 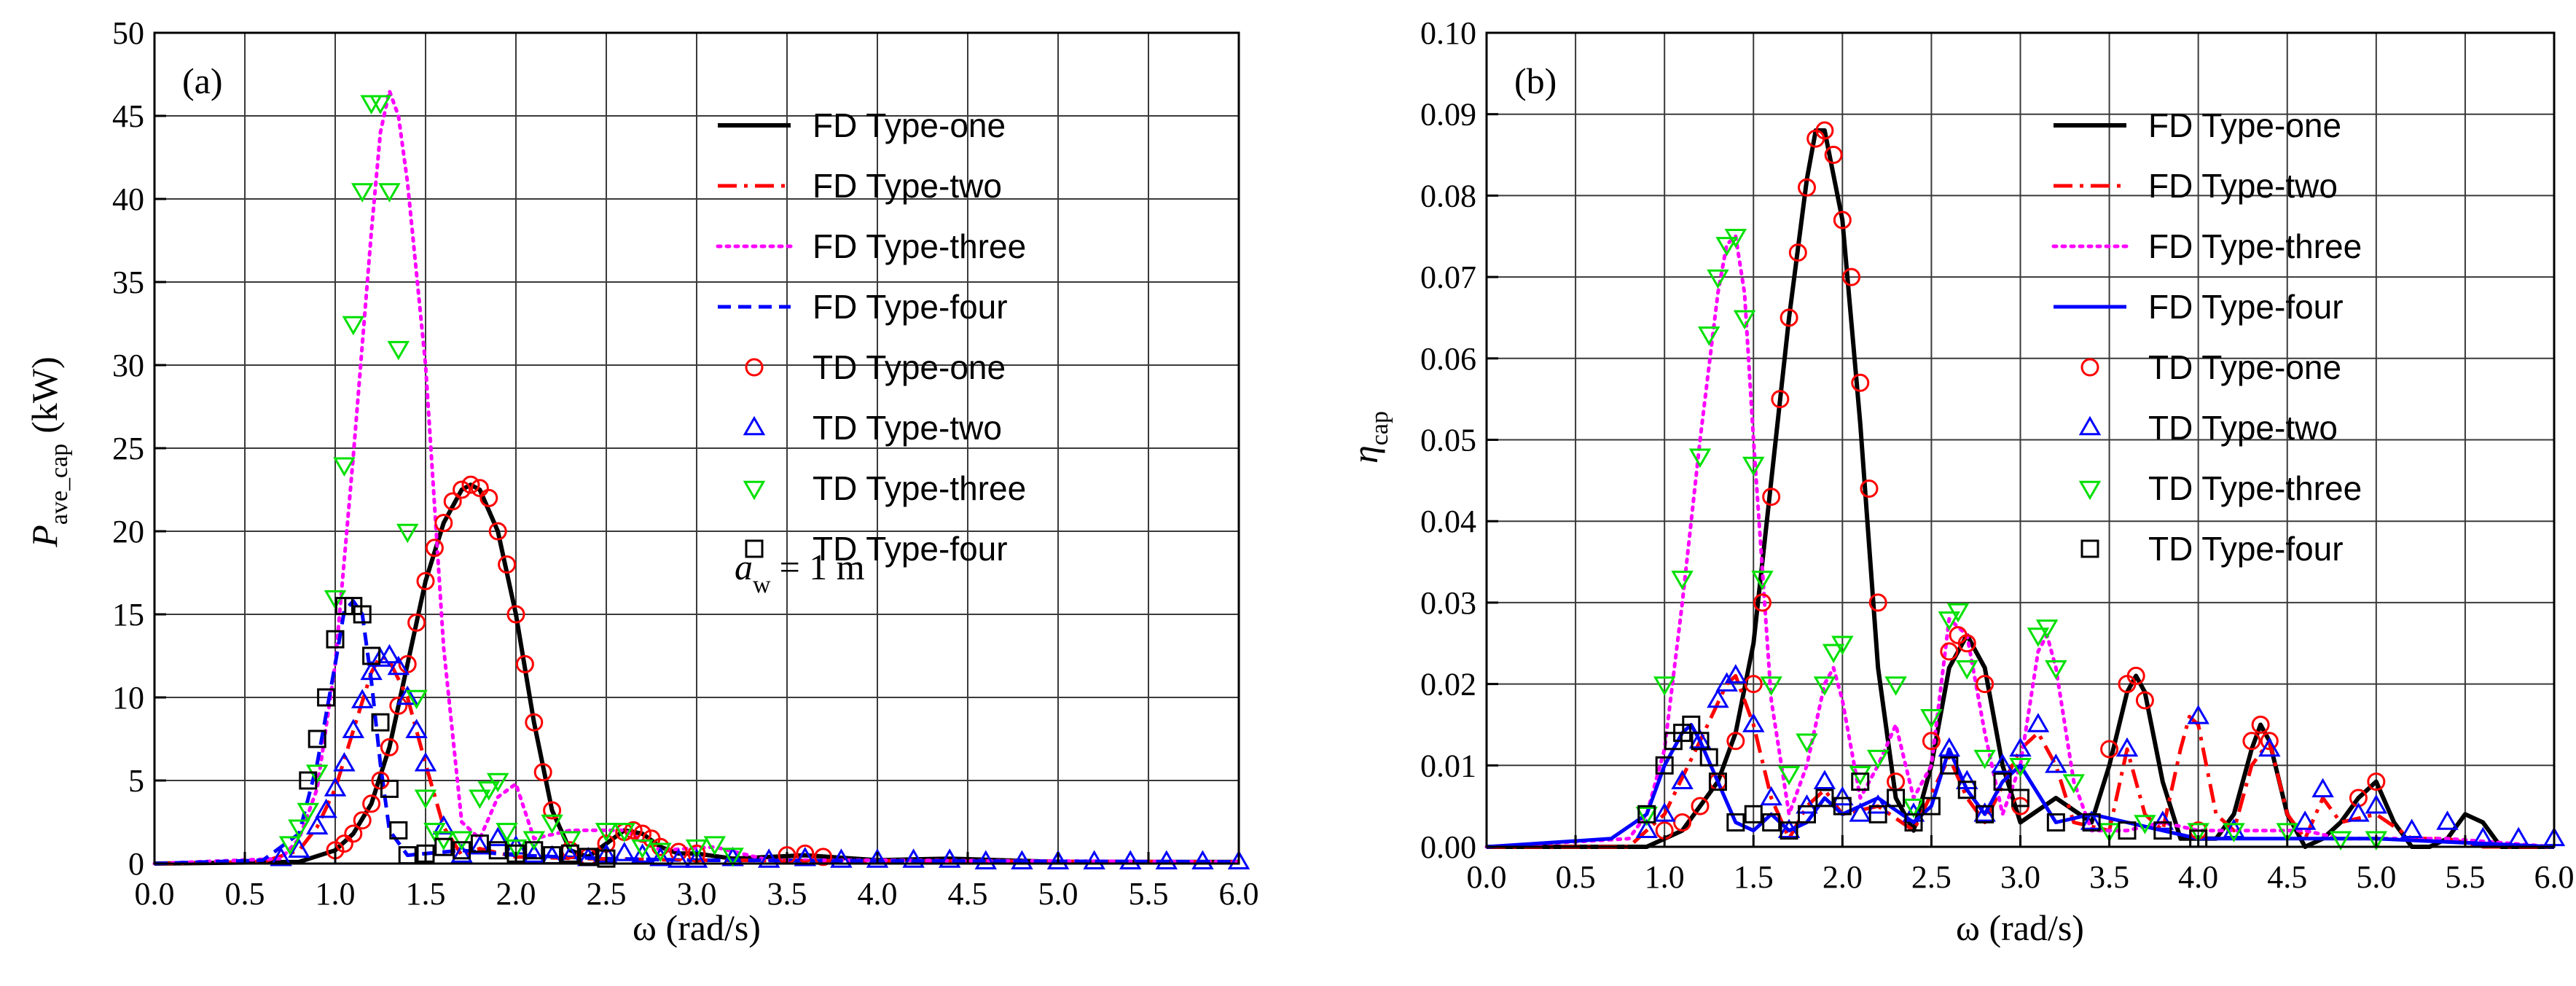 I want to click on x-tick-label: 0.0, so click(x=1487, y=877).